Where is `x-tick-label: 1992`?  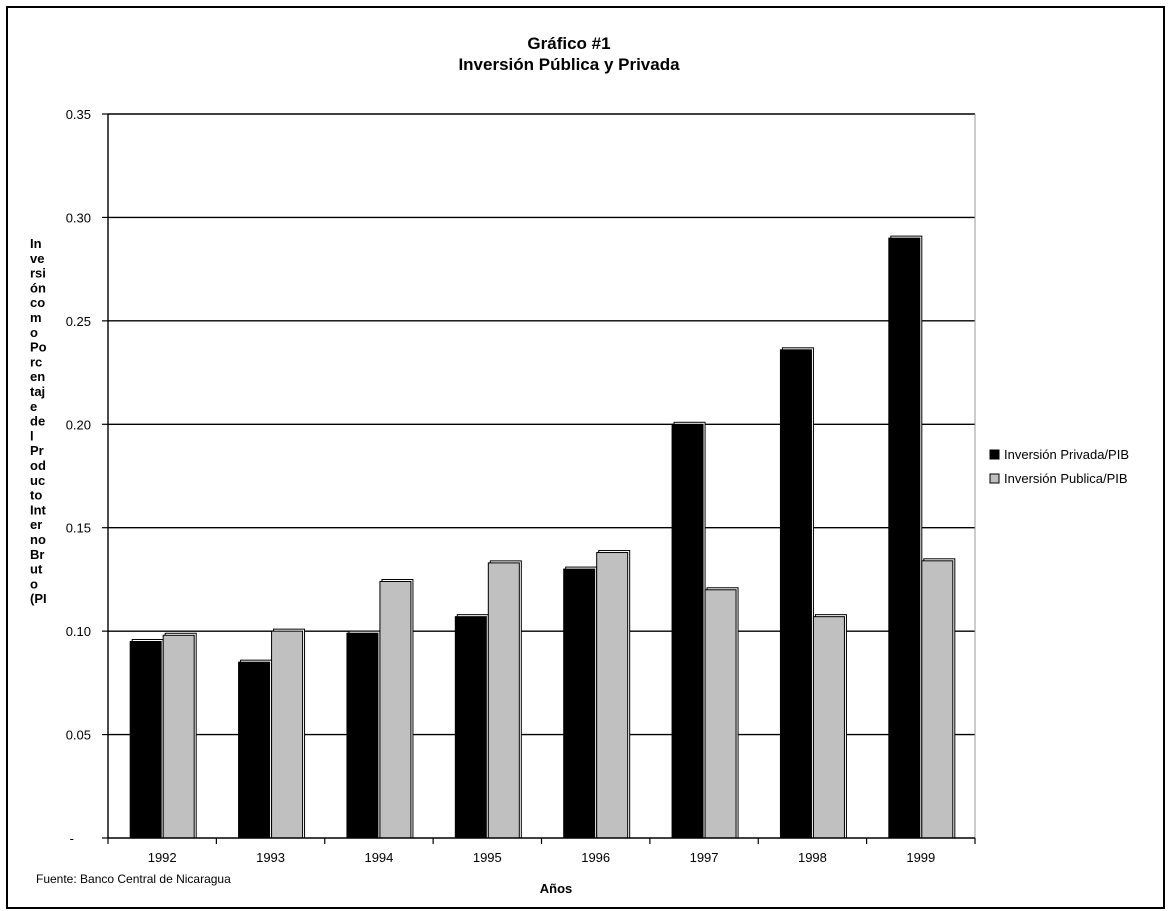
x-tick-label: 1992 is located at coordinates (162, 857).